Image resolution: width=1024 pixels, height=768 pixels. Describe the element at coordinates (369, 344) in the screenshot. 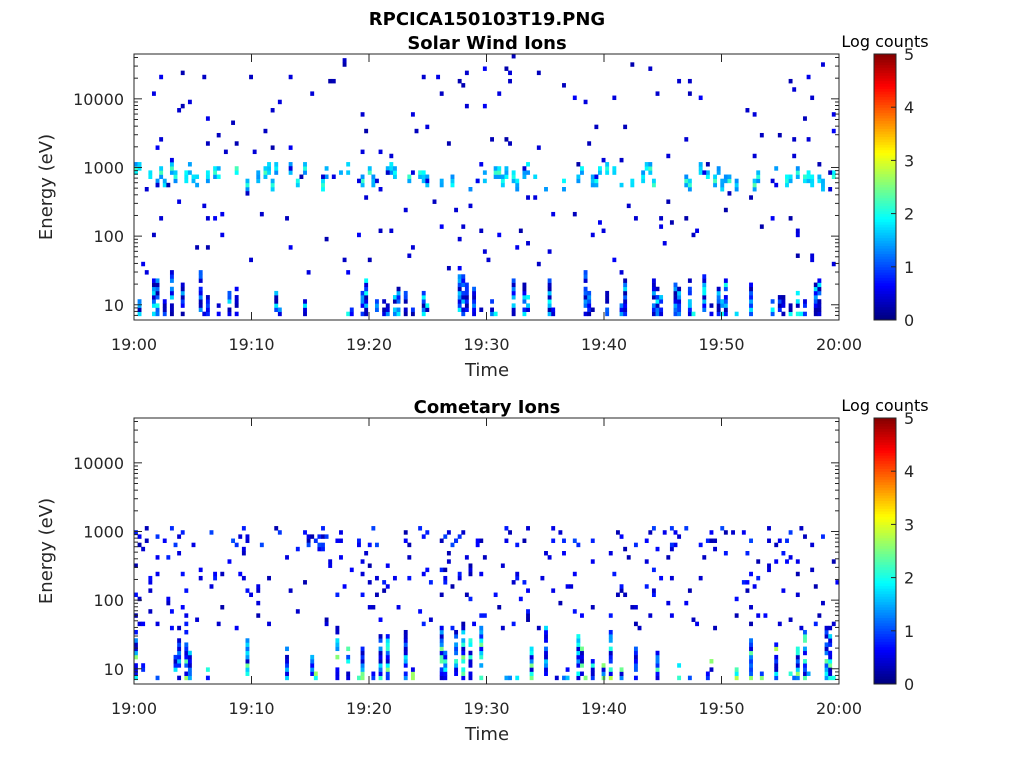

I see `x-tick-label: 19:20` at that location.